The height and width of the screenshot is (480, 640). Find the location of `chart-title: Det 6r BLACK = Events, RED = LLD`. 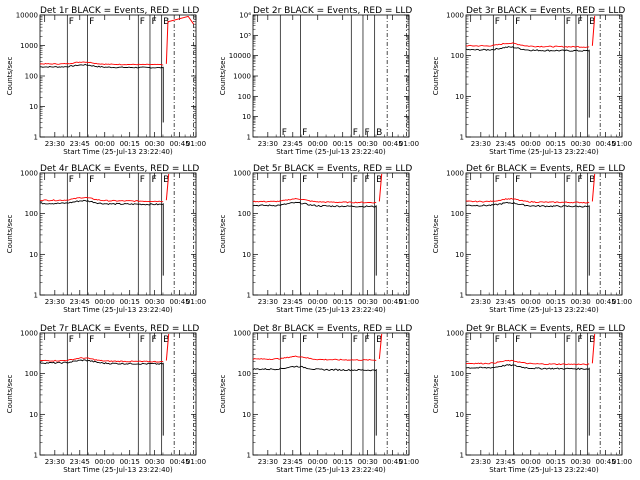

chart-title: Det 6r BLACK = Events, RED = LLD is located at coordinates (545, 169).